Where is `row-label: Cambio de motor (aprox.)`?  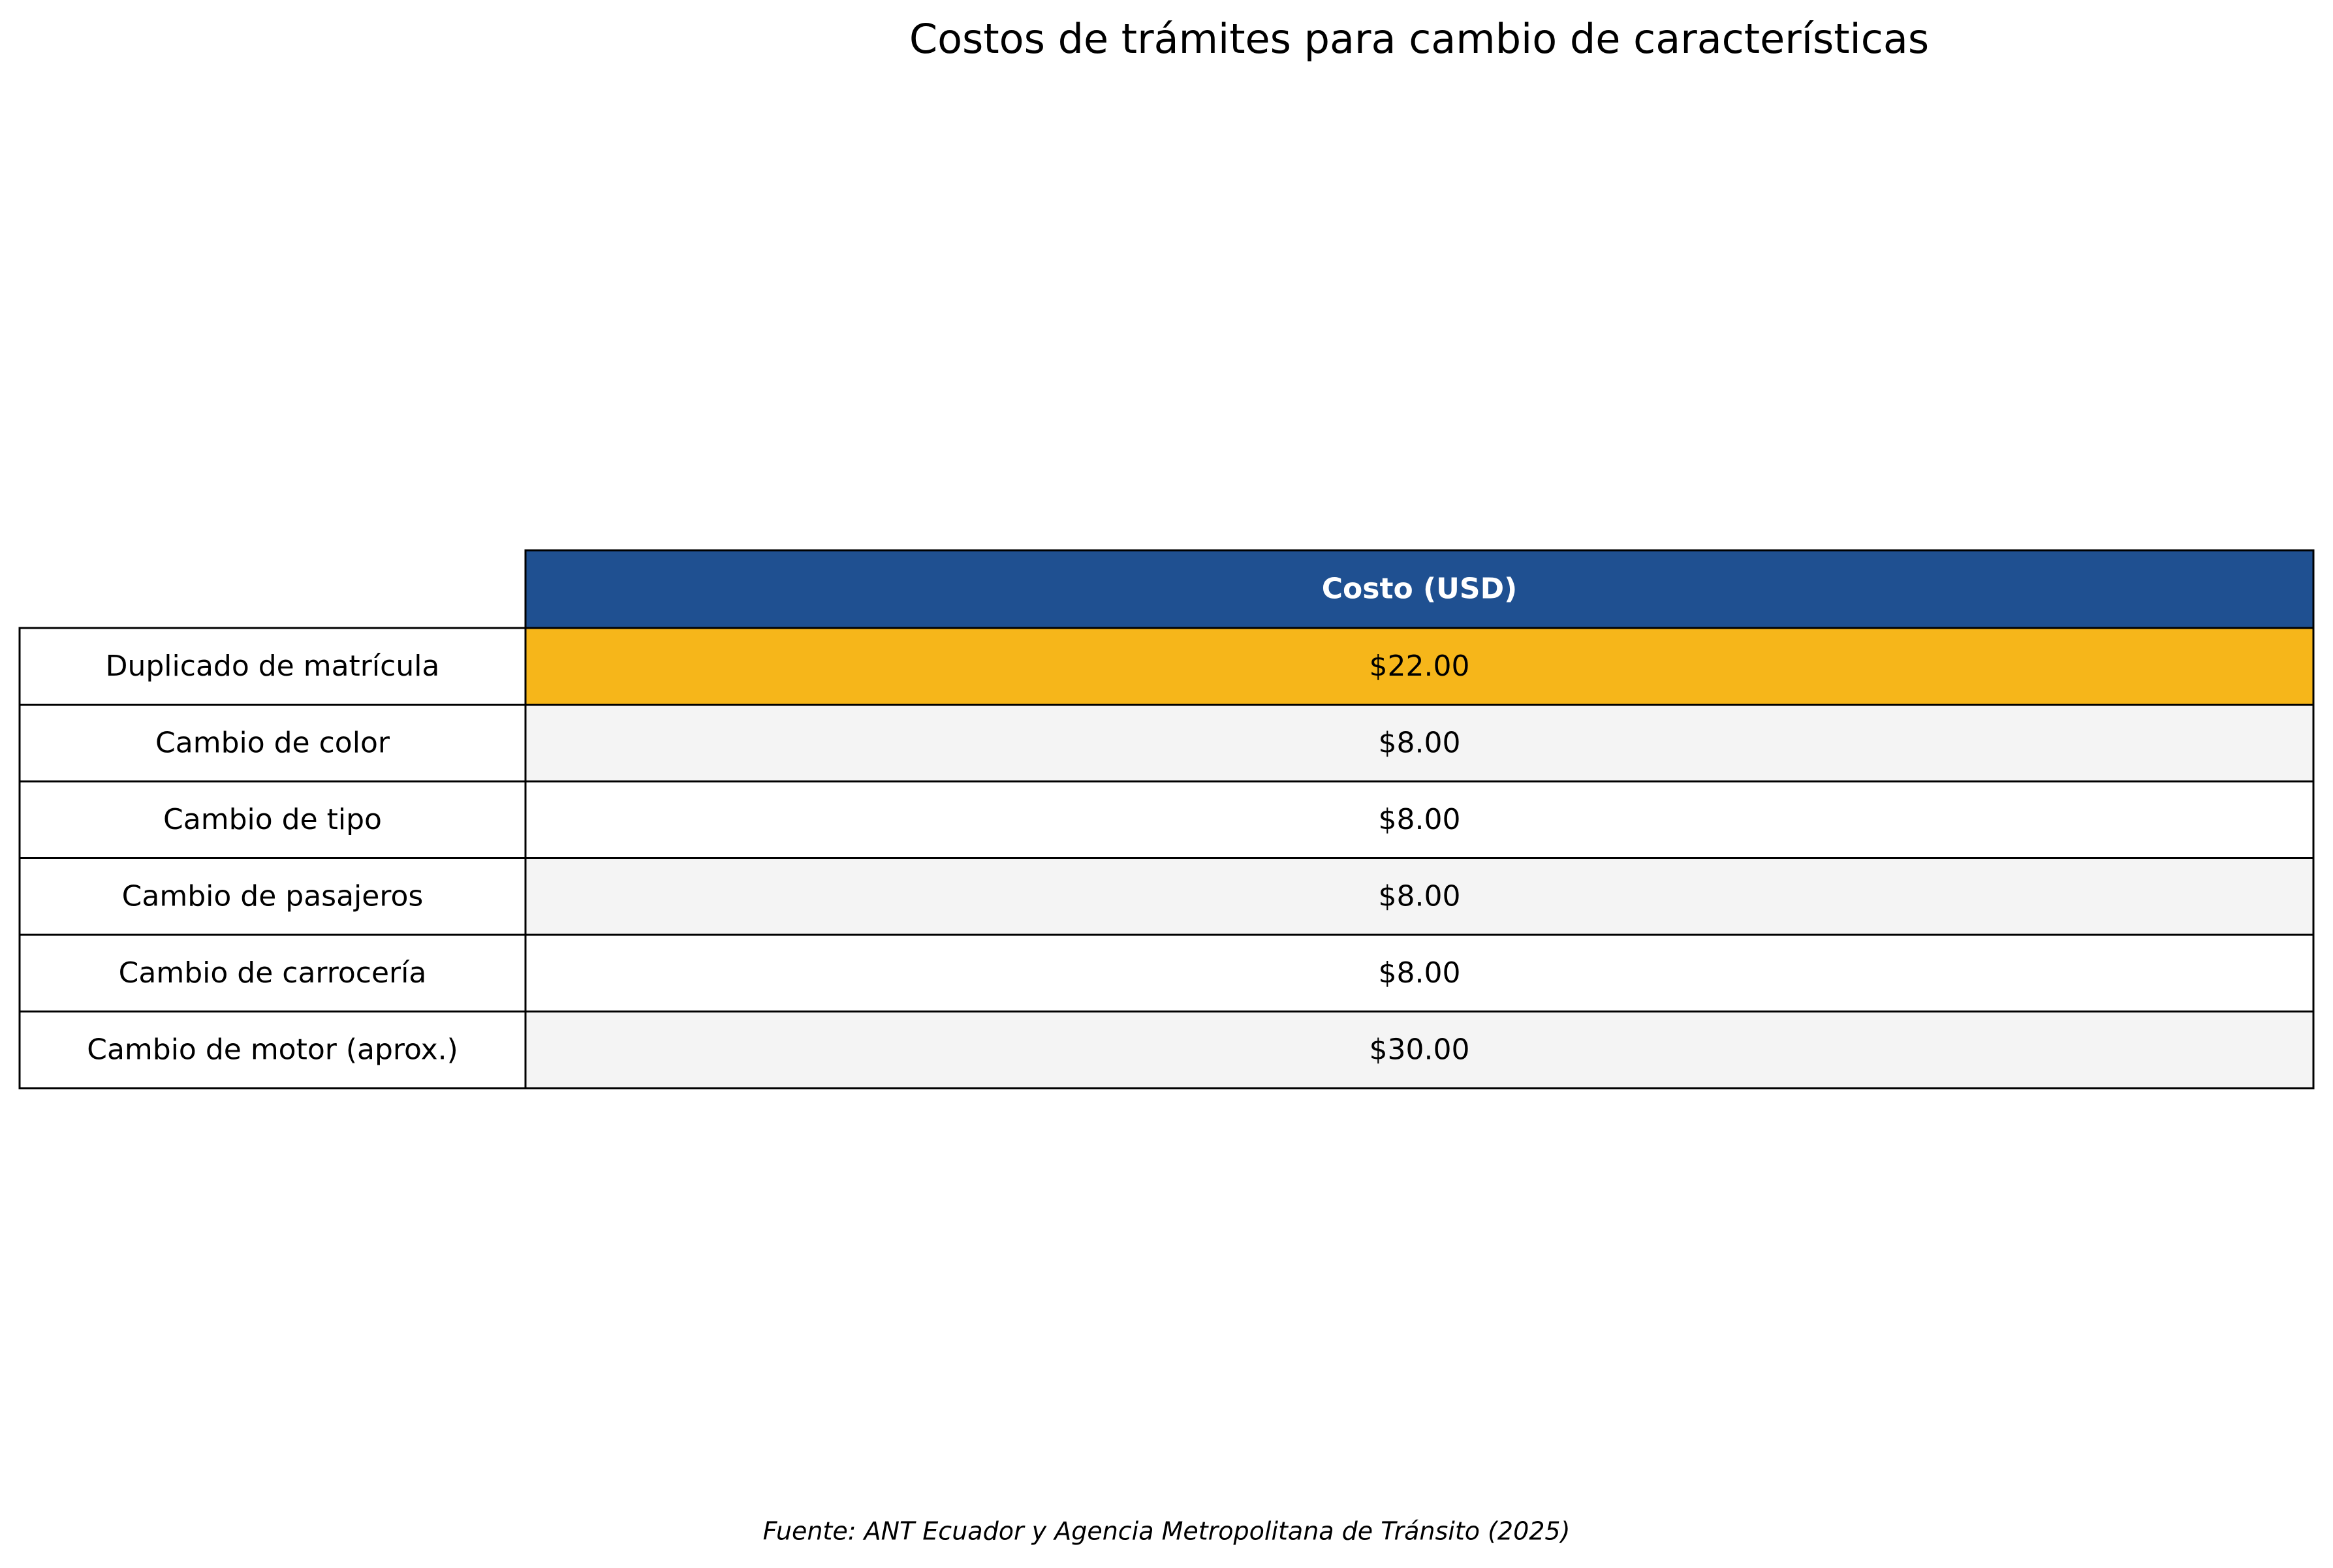 row-label: Cambio de motor (aprox.) is located at coordinates (272, 1049).